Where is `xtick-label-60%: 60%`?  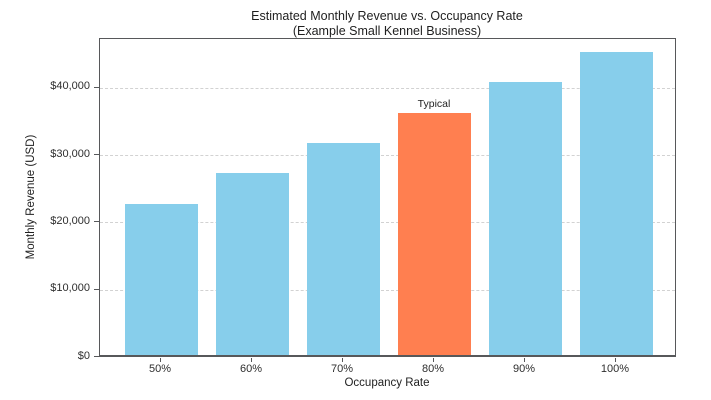 xtick-label-60%: 60% is located at coordinates (251, 369).